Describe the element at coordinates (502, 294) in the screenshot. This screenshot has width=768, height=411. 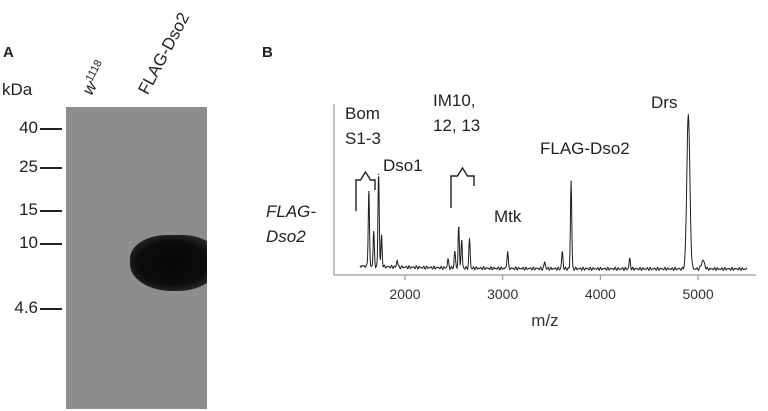
I see `x-tick-label: 3000` at that location.